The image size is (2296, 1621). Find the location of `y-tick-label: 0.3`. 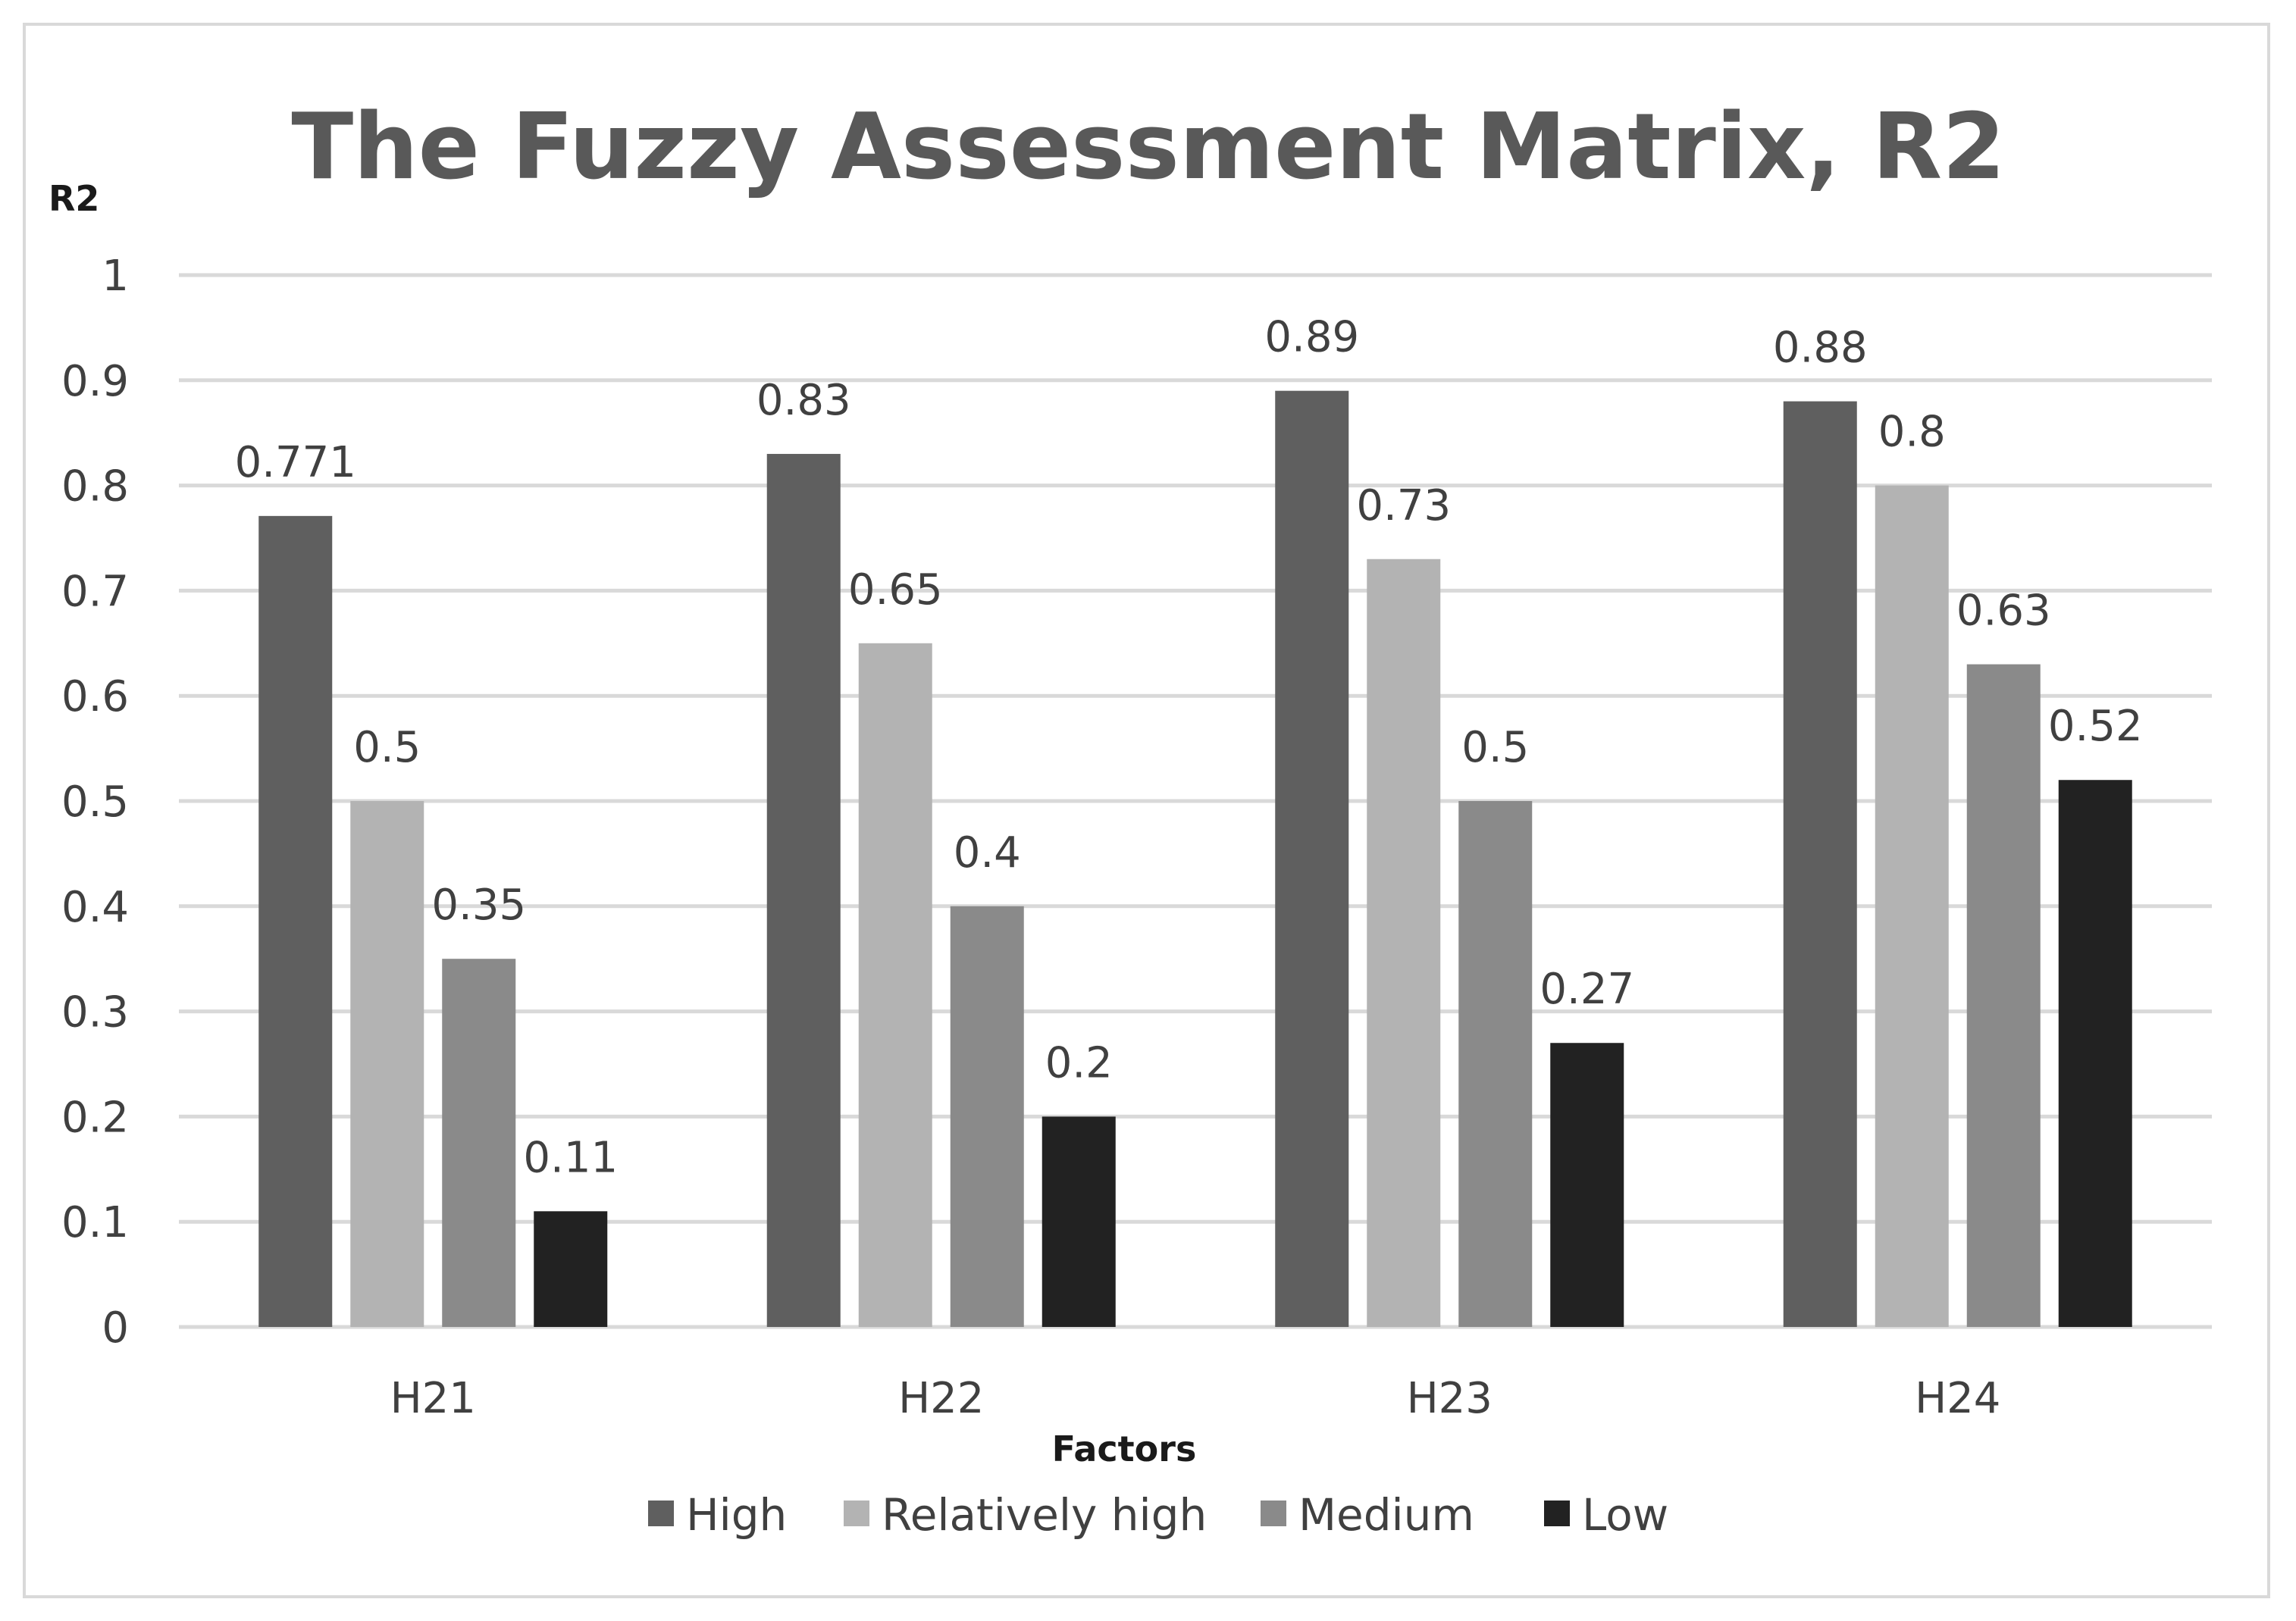

y-tick-label: 0.3 is located at coordinates (95, 1012).